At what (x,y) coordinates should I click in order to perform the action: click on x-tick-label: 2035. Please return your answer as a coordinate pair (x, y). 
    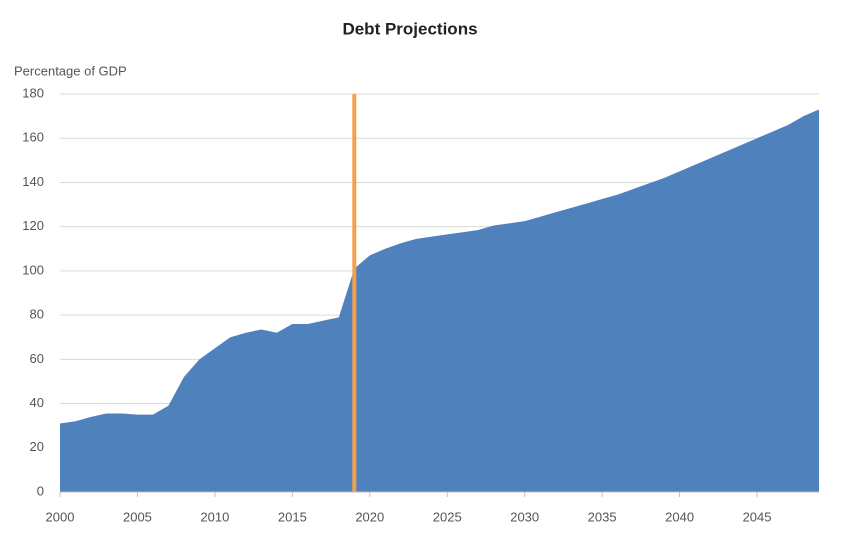
    Looking at the image, I should click on (602, 516).